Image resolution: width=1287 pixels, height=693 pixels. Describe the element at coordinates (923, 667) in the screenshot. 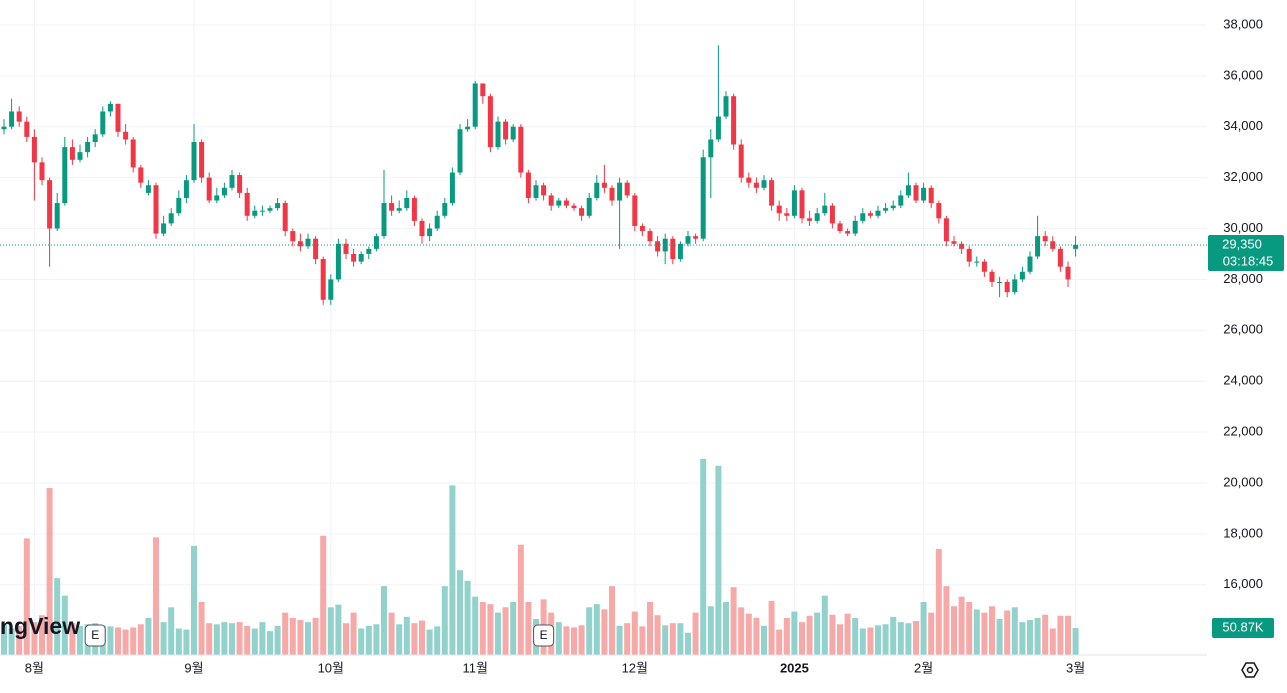

I see `x-tick-label: 2월` at that location.